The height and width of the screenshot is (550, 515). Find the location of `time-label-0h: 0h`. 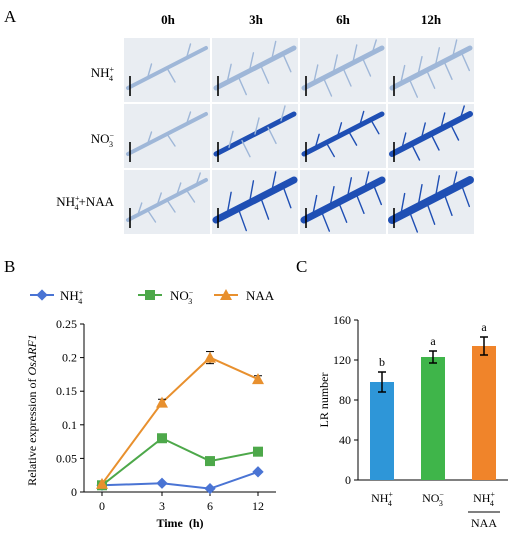

time-label-0h: 0h is located at coordinates (168, 19).